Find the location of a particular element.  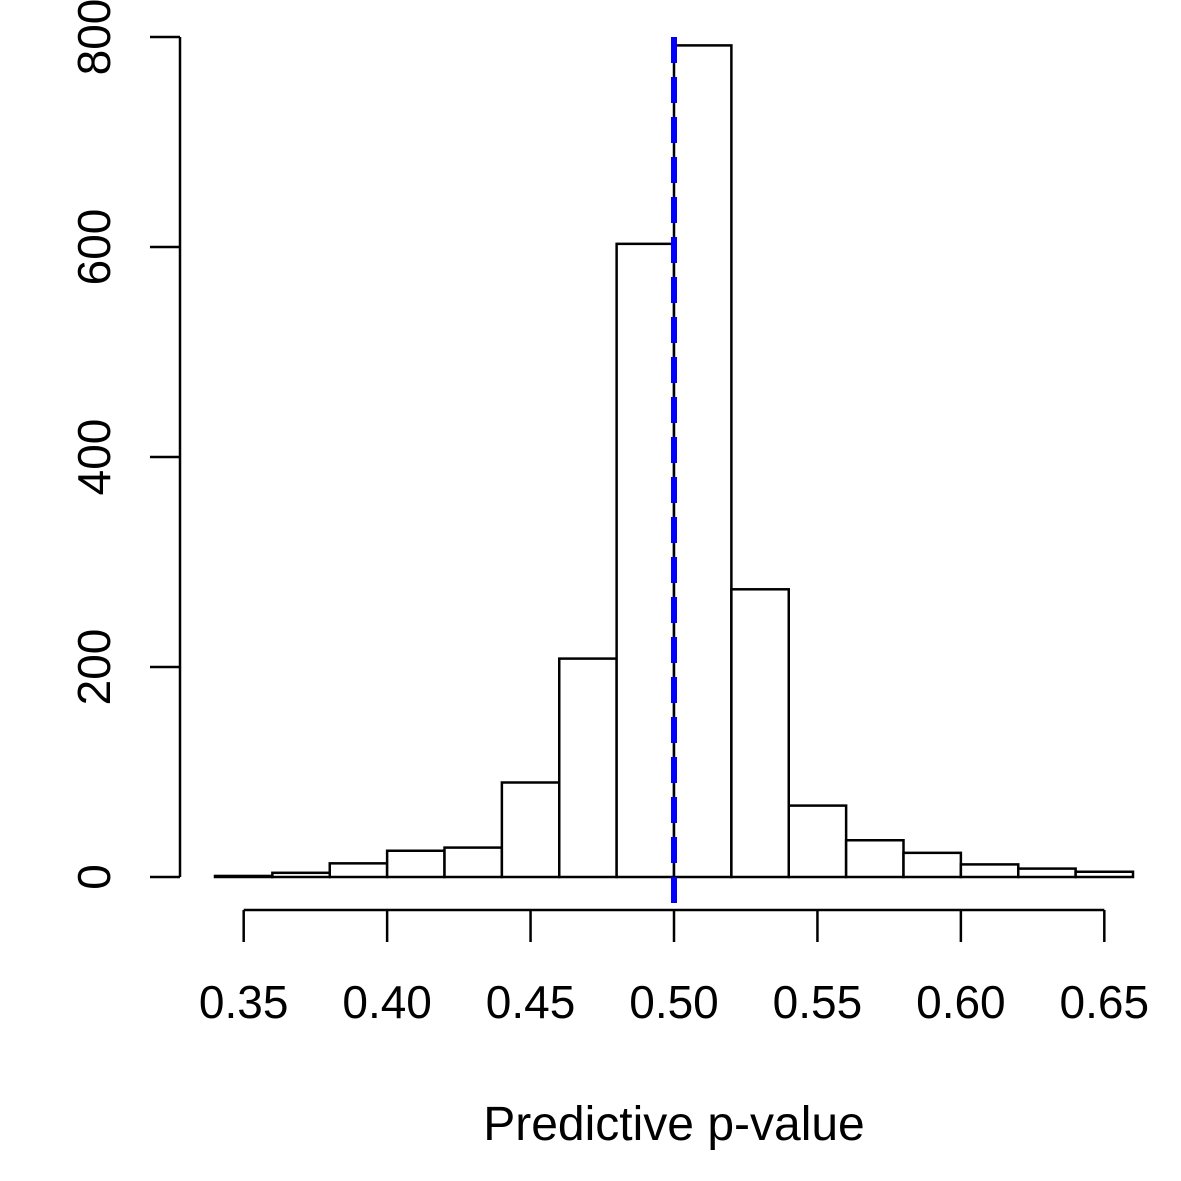

x-tick-label: 0.40 is located at coordinates (387, 1002).